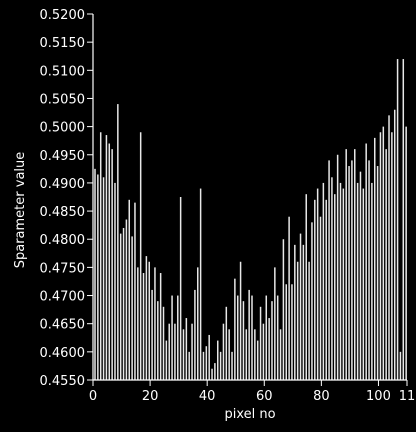  What do you see at coordinates (63, 212) in the screenshot?
I see `y-tick-label: 0.4850` at bounding box center [63, 212].